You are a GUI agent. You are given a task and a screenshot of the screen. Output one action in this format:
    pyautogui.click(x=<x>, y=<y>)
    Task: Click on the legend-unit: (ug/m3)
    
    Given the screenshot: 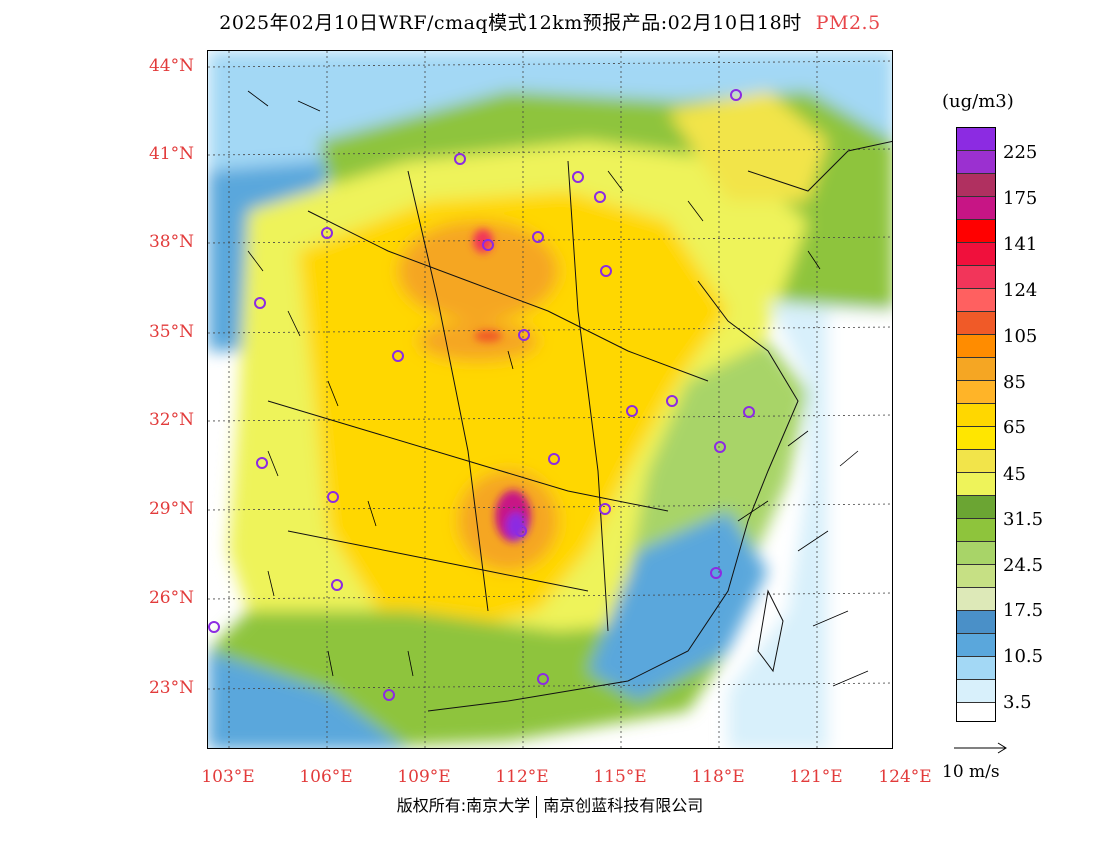 What is the action you would take?
    pyautogui.click(x=978, y=101)
    